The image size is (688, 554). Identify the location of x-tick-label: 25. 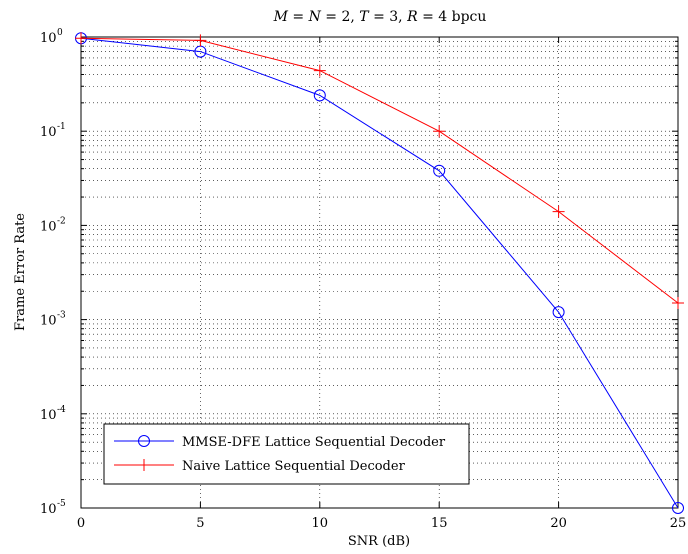
(678, 523).